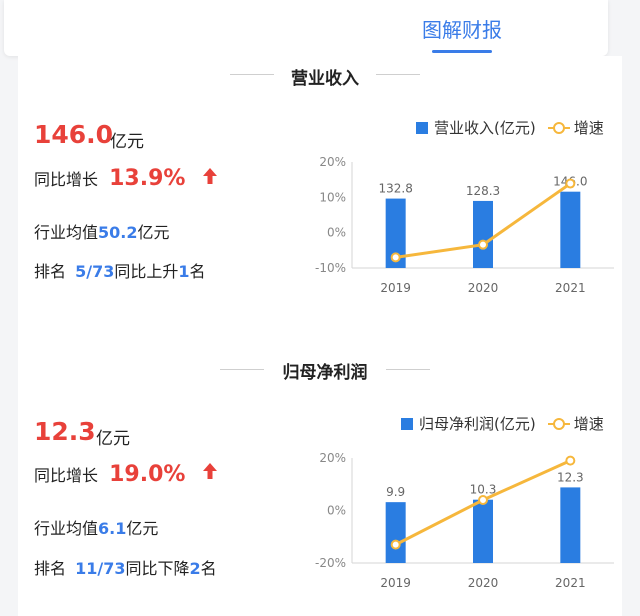 The width and height of the screenshot is (640, 616). What do you see at coordinates (325, 79) in the screenshot?
I see `section-title: 营业收入` at bounding box center [325, 79].